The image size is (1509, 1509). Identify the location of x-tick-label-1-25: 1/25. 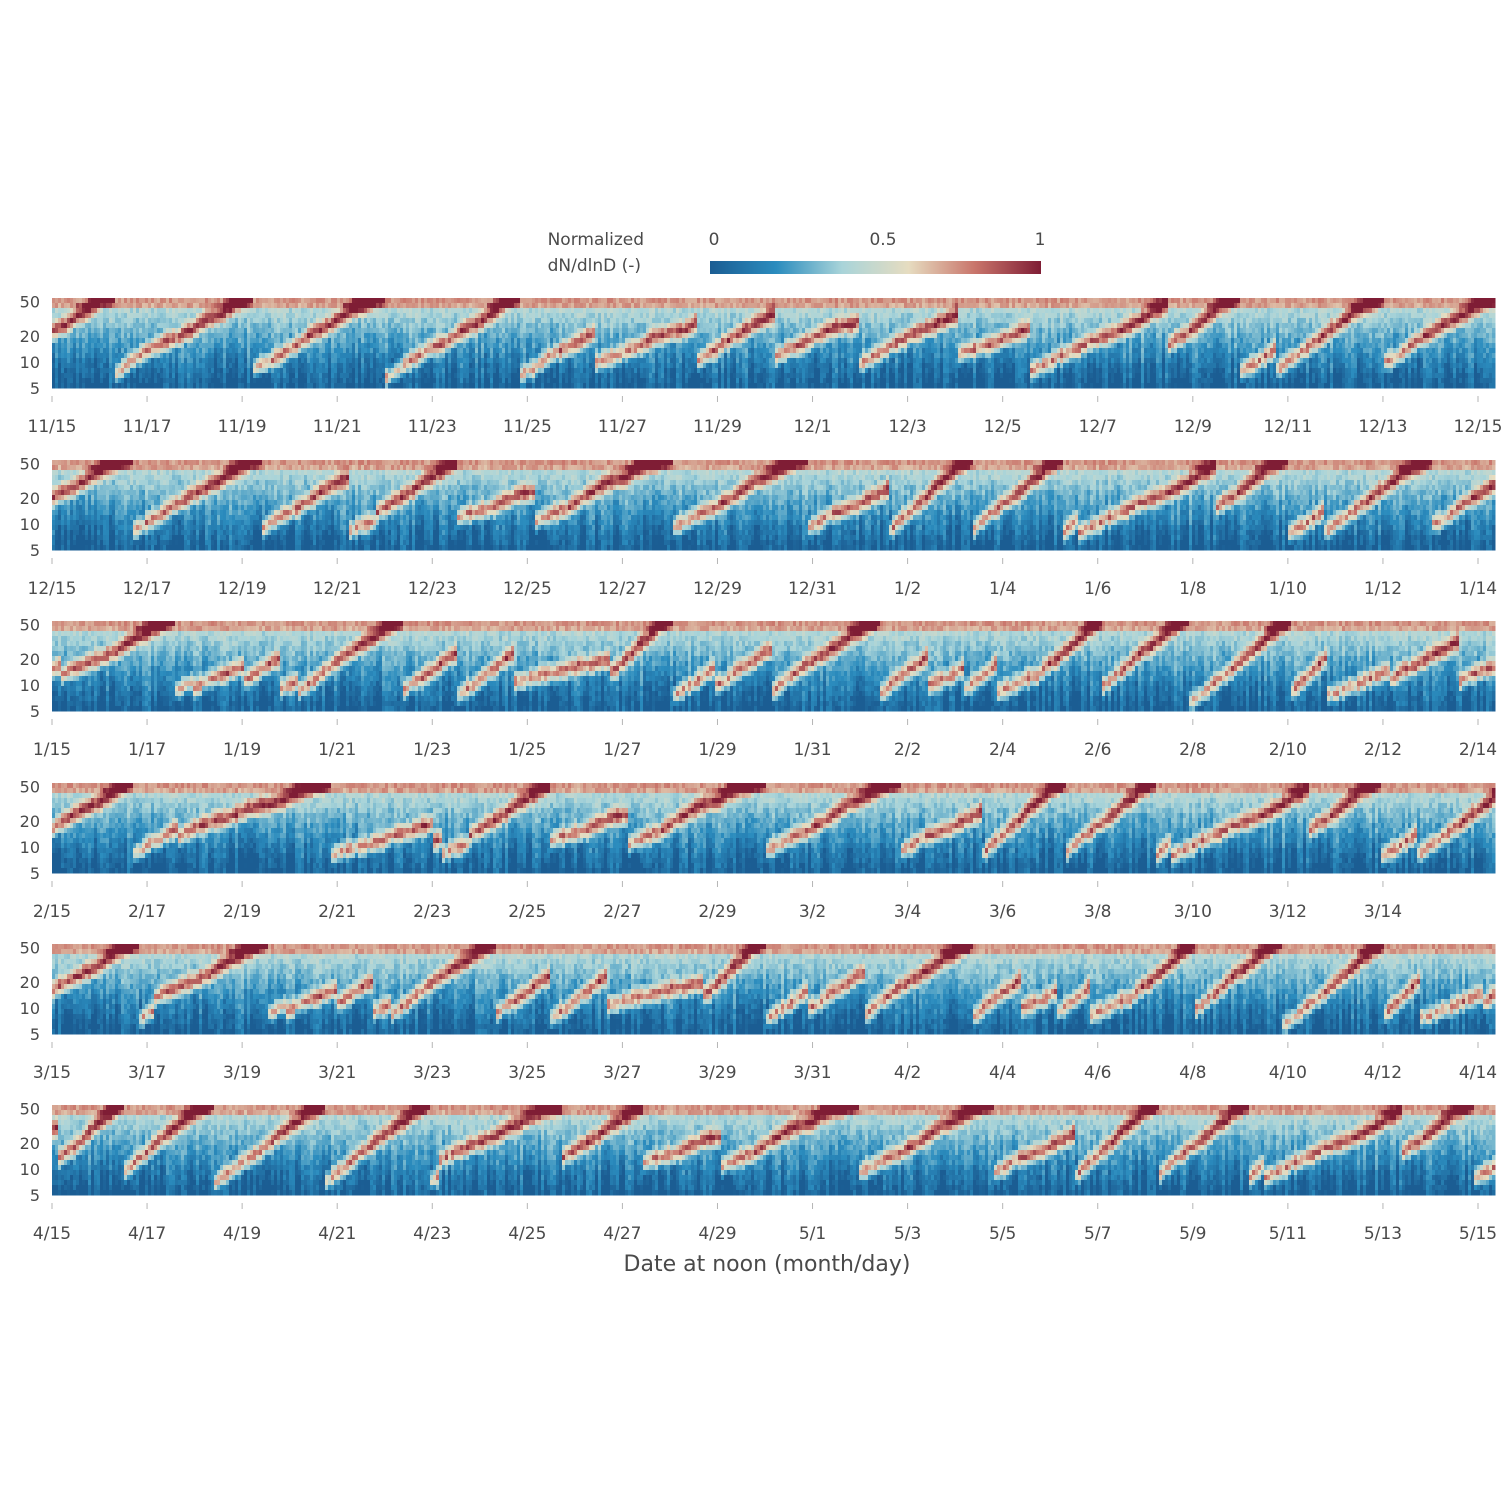
(527, 750).